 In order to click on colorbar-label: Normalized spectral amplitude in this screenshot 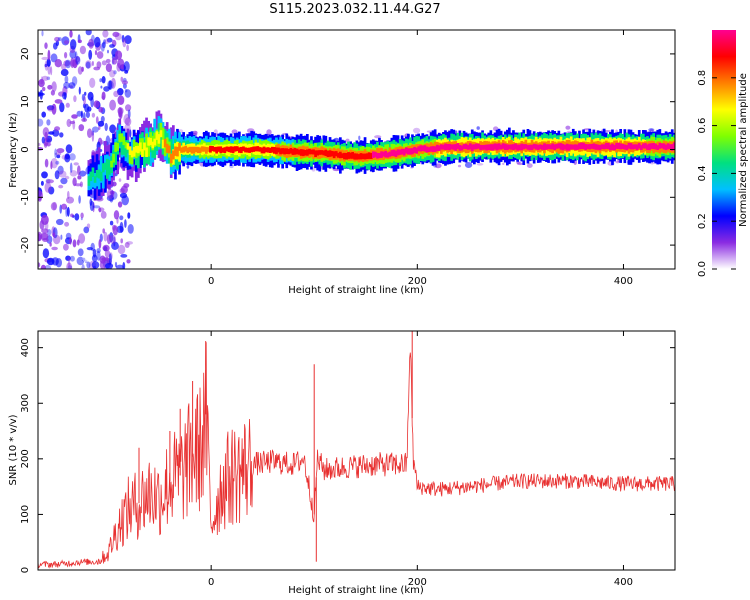, I will do `click(743, 150)`.